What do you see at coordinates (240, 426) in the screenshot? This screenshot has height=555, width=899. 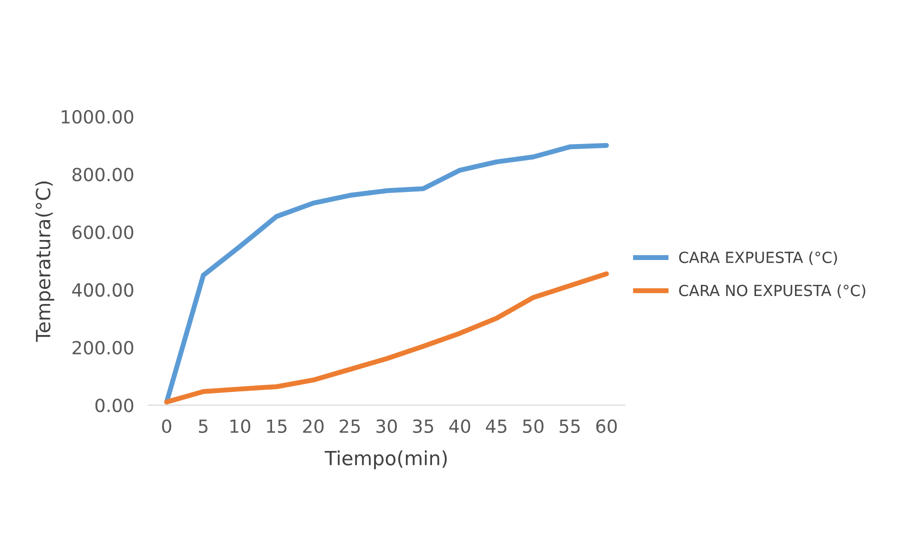 I see `x-tick-label: 10` at bounding box center [240, 426].